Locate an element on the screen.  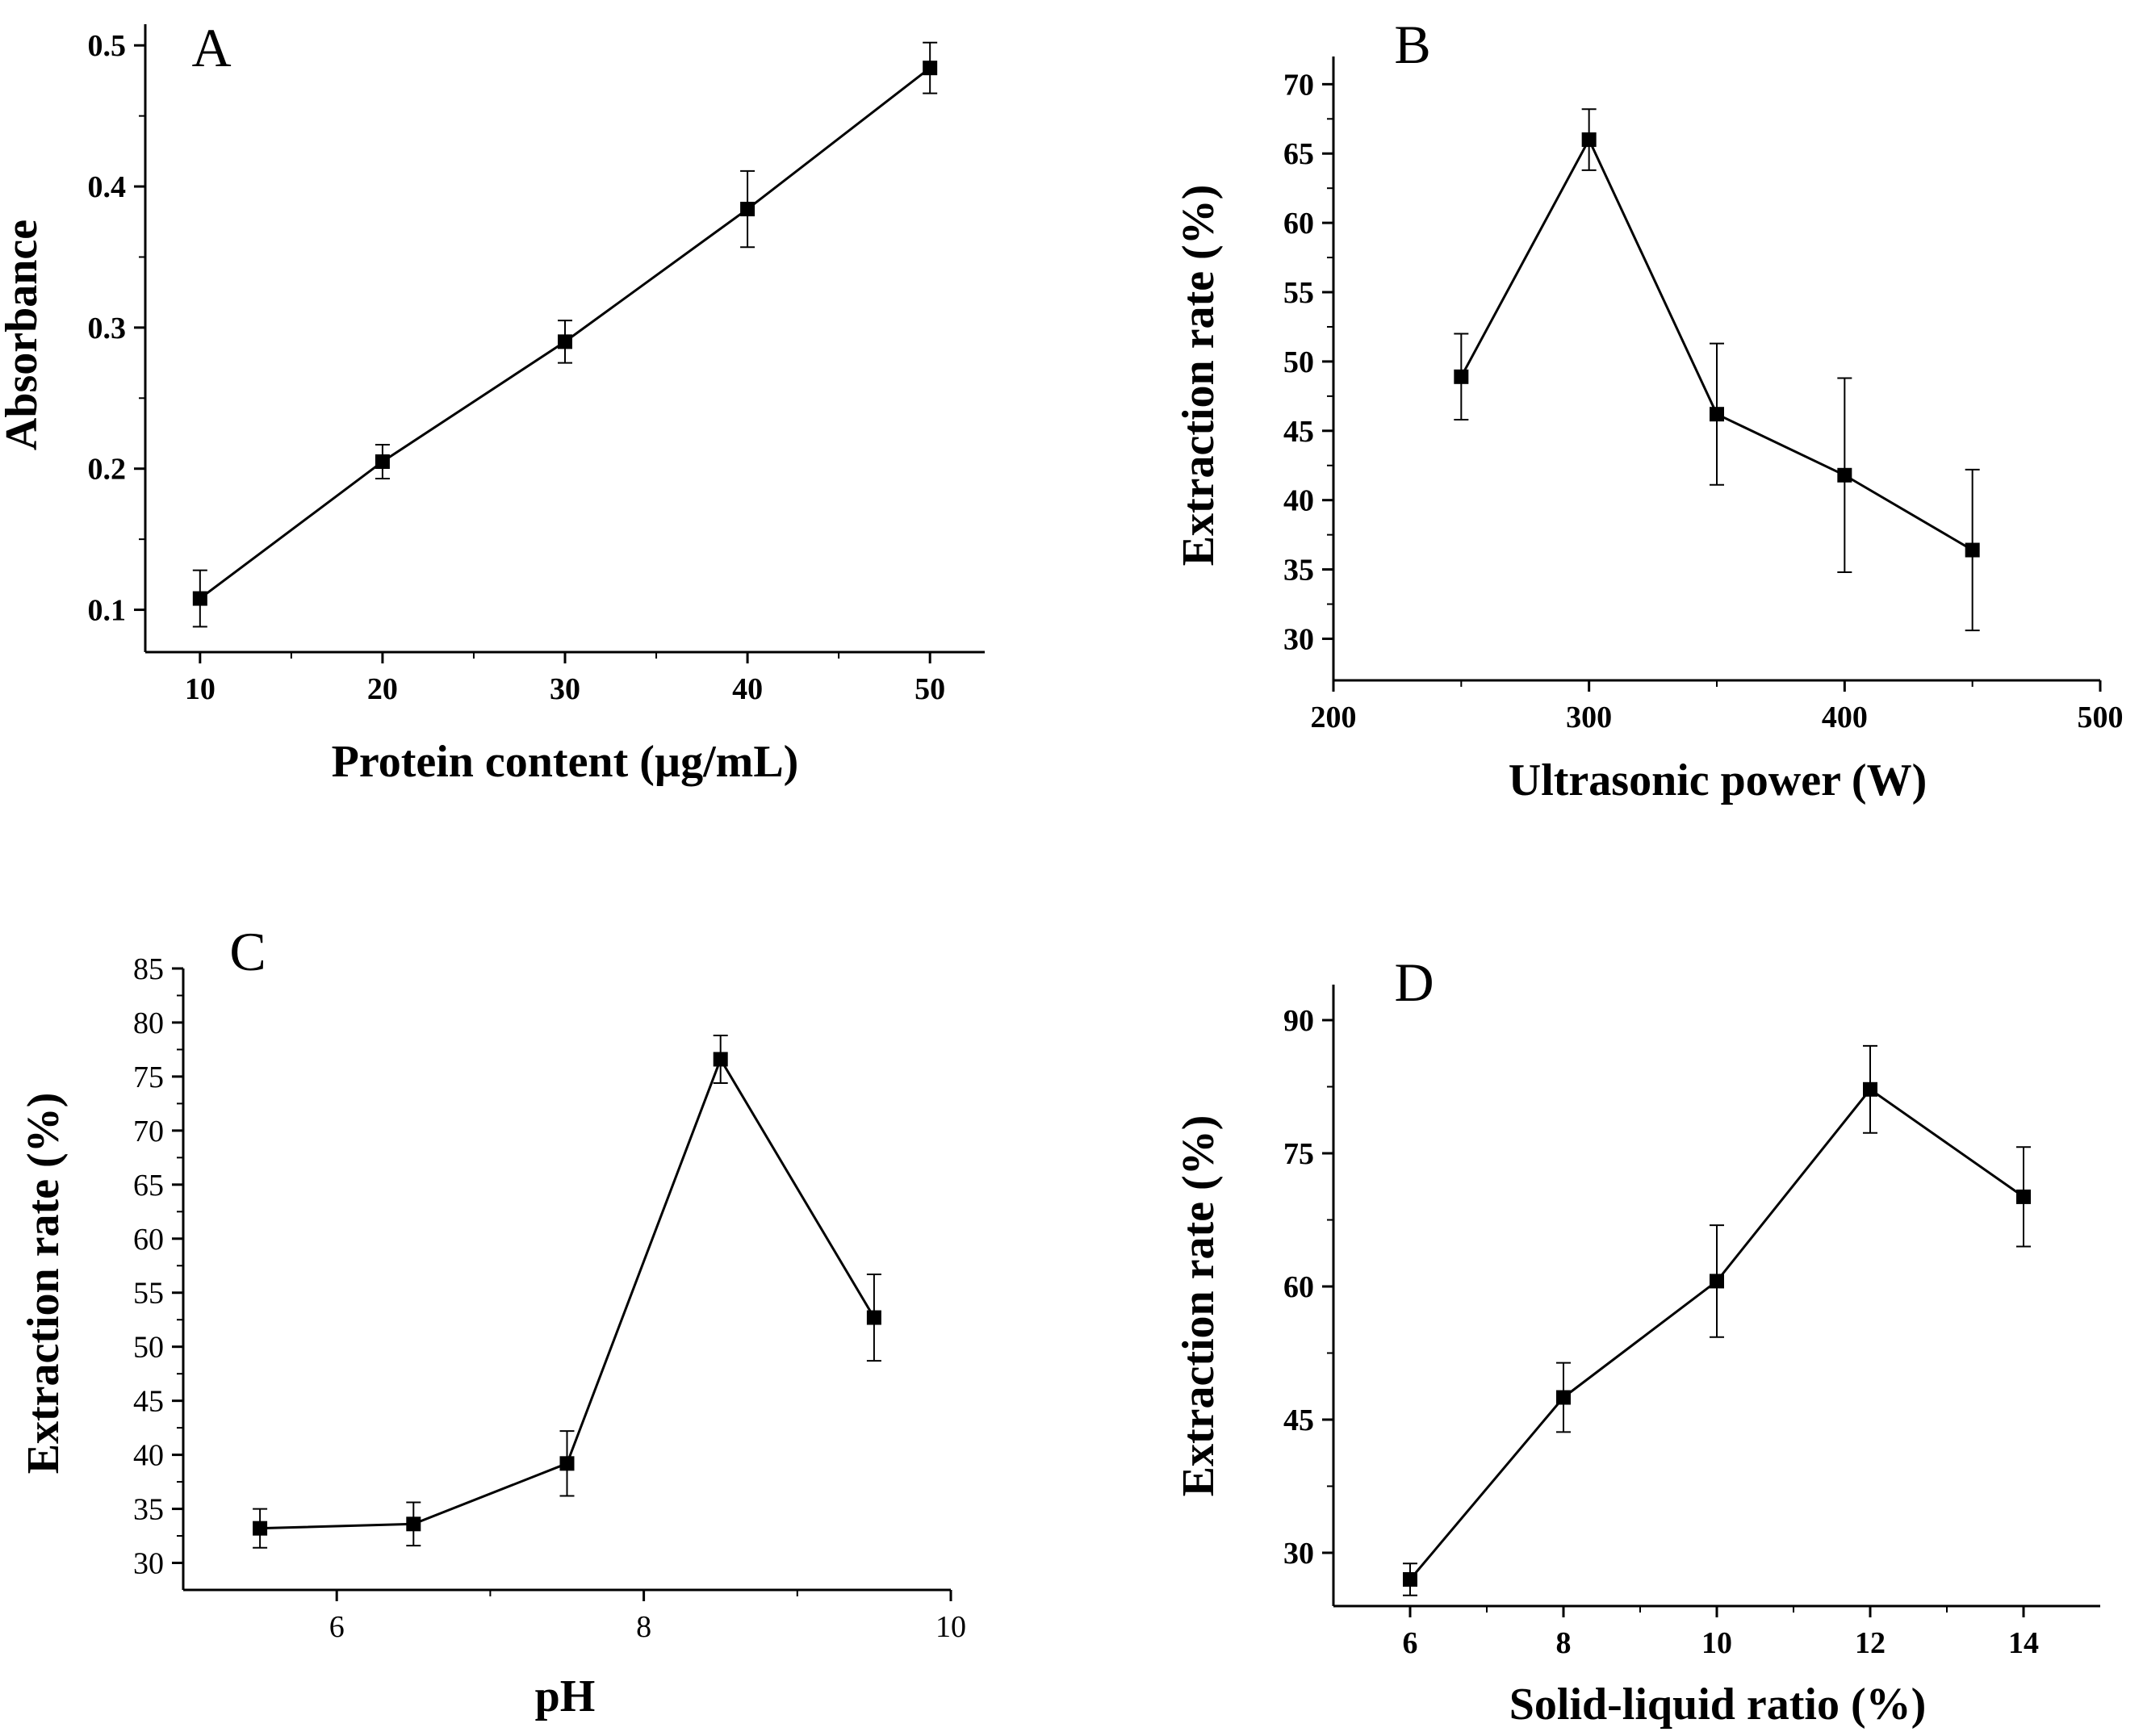
y-tick-label: 90 is located at coordinates (1298, 1021).